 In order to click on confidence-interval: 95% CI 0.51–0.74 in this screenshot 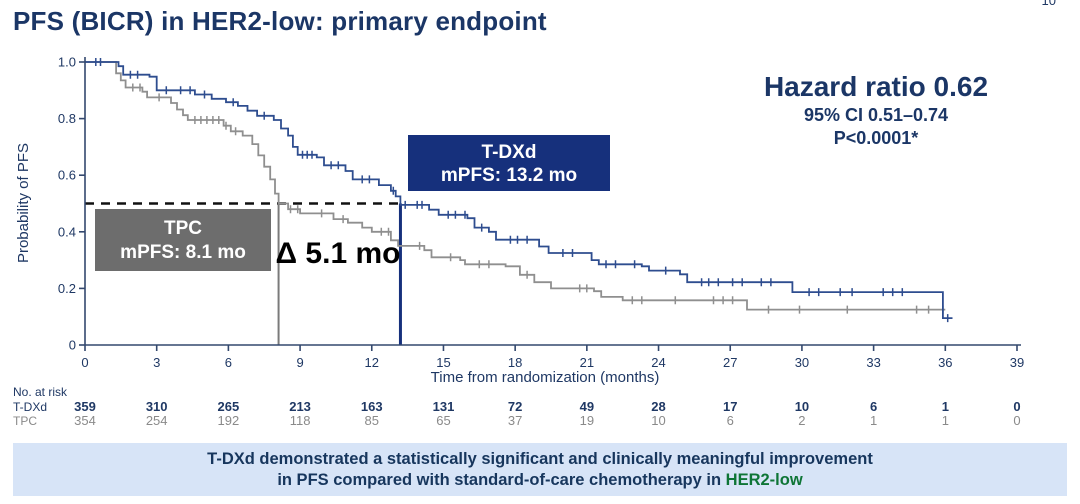, I will do `click(876, 115)`.